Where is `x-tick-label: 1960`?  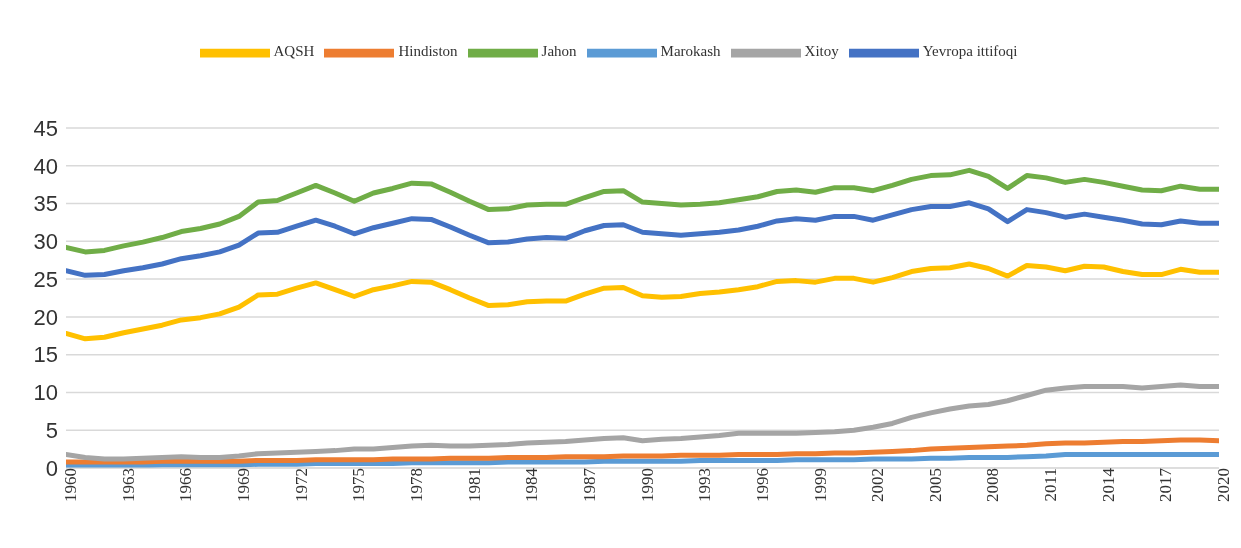 x-tick-label: 1960 is located at coordinates (71, 485).